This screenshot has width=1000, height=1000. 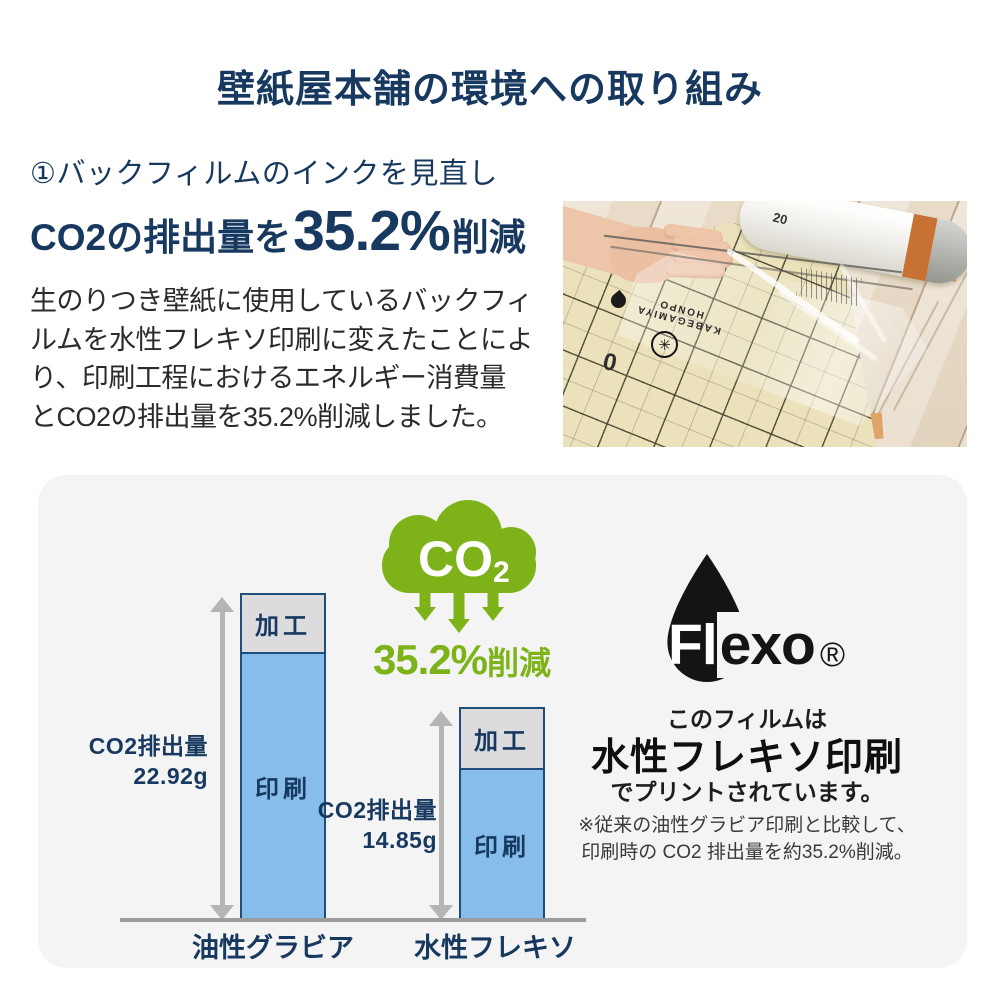 What do you see at coordinates (833, 655) in the screenshot?
I see `registered-mark: ®` at bounding box center [833, 655].